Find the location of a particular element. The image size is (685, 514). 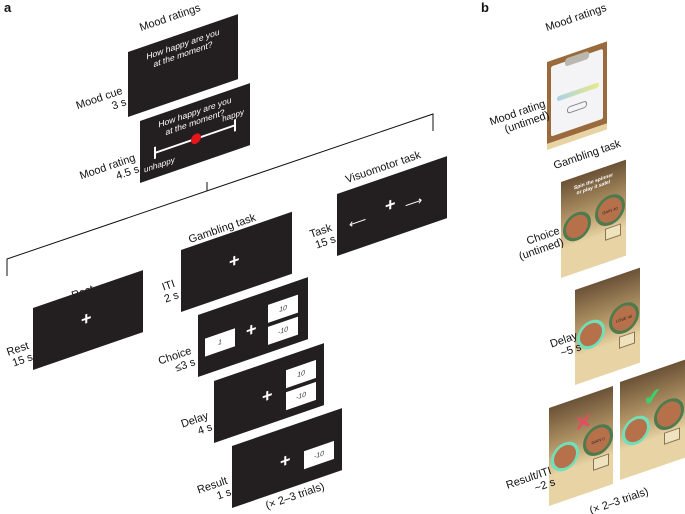

arrow-right-icon: ⟶ is located at coordinates (414, 202).